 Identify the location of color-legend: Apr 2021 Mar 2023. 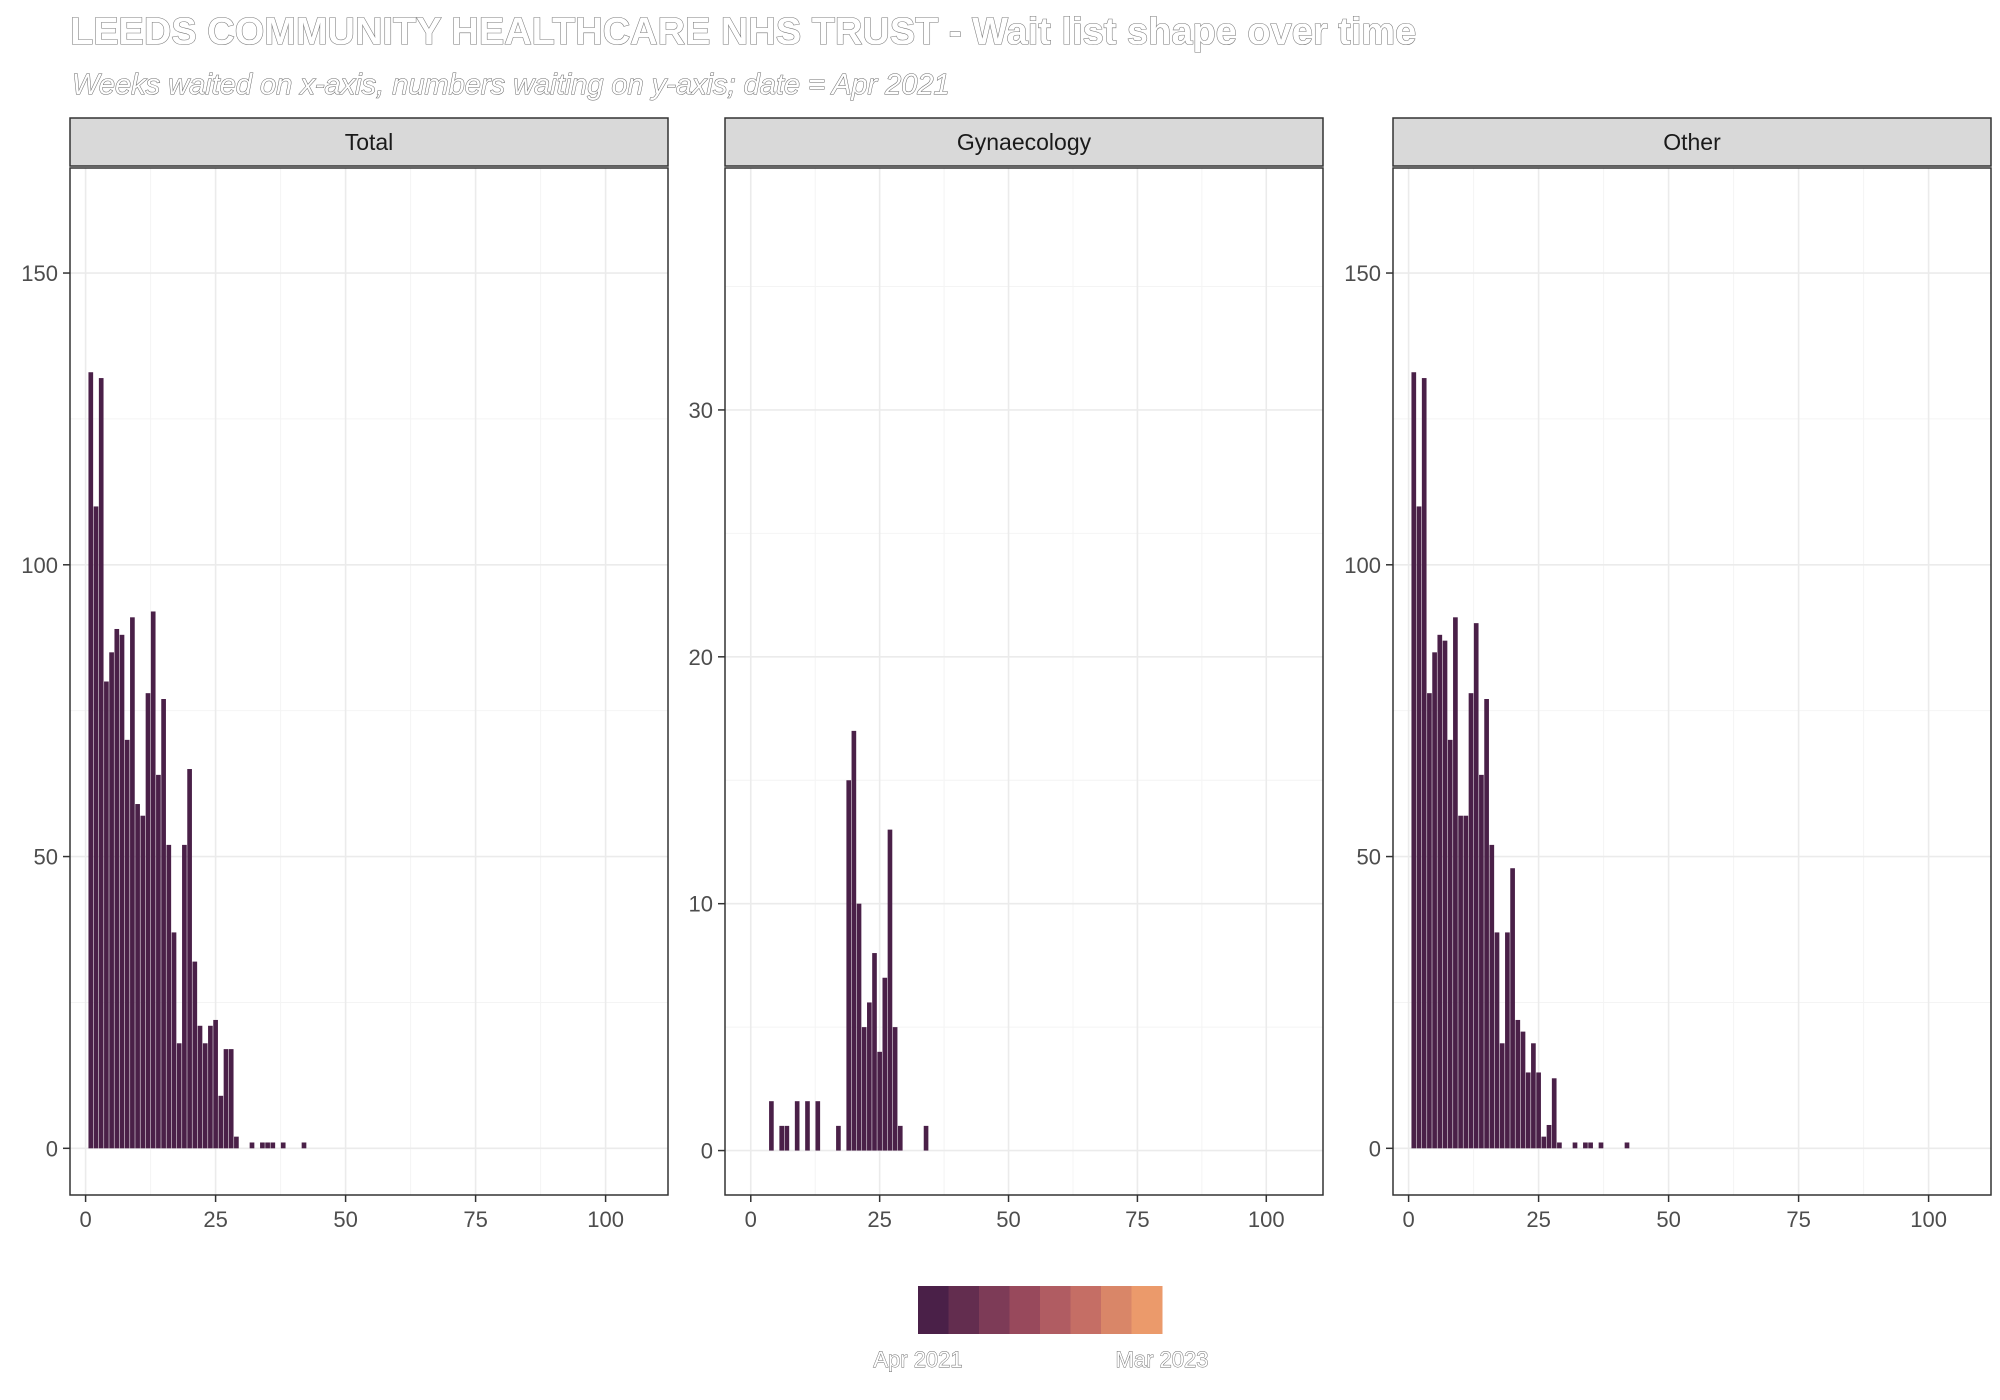
(1041, 1329).